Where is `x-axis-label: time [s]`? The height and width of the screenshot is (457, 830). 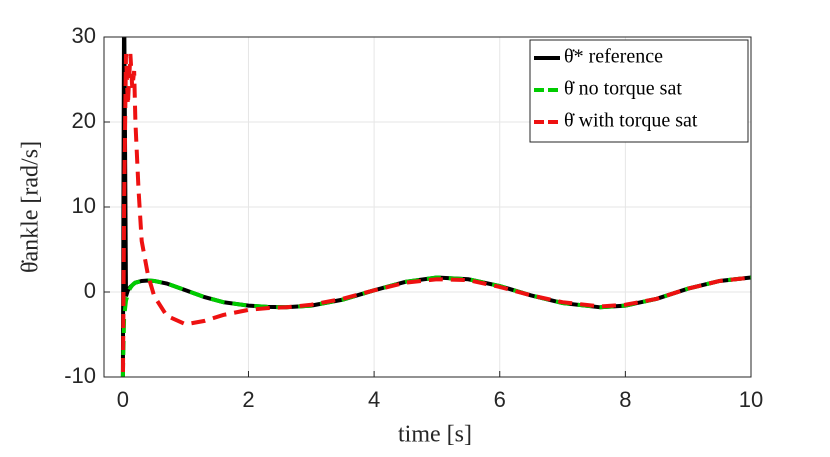
x-axis-label: time [s] is located at coordinates (435, 435).